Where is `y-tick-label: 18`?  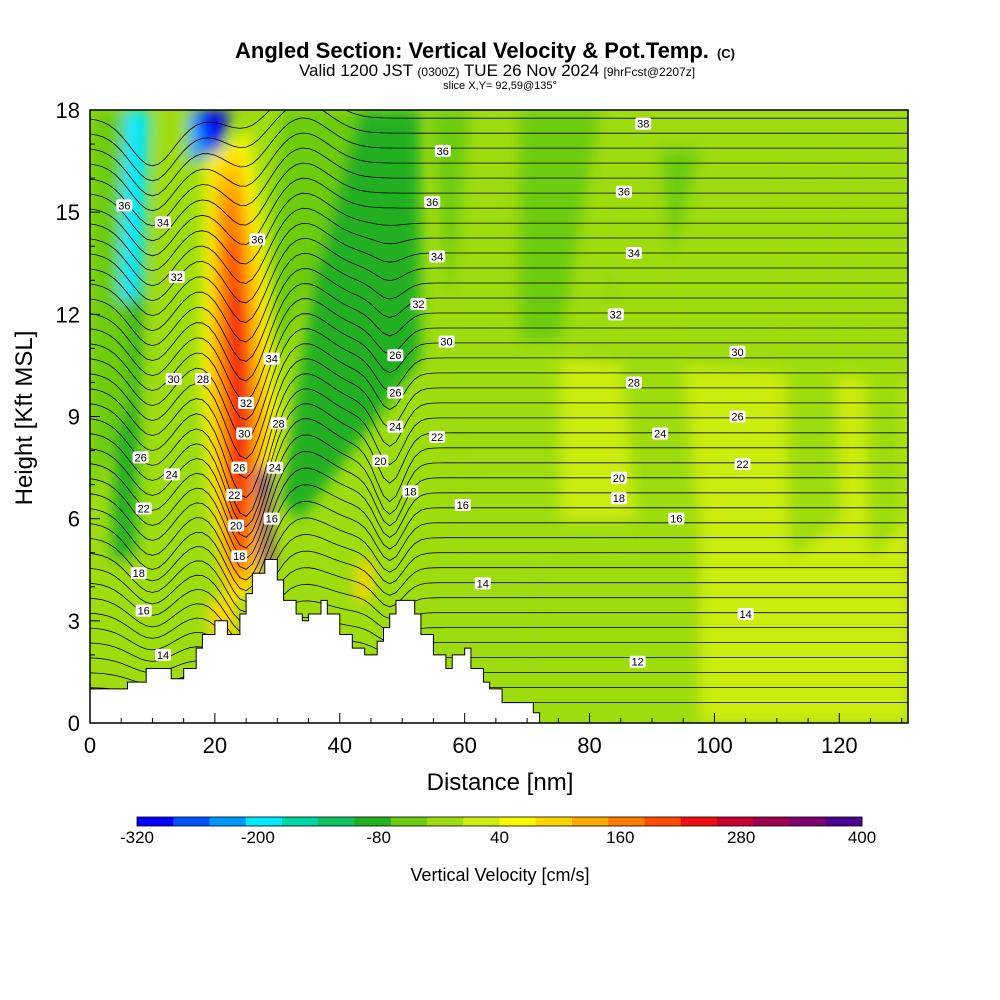
y-tick-label: 18 is located at coordinates (68, 110).